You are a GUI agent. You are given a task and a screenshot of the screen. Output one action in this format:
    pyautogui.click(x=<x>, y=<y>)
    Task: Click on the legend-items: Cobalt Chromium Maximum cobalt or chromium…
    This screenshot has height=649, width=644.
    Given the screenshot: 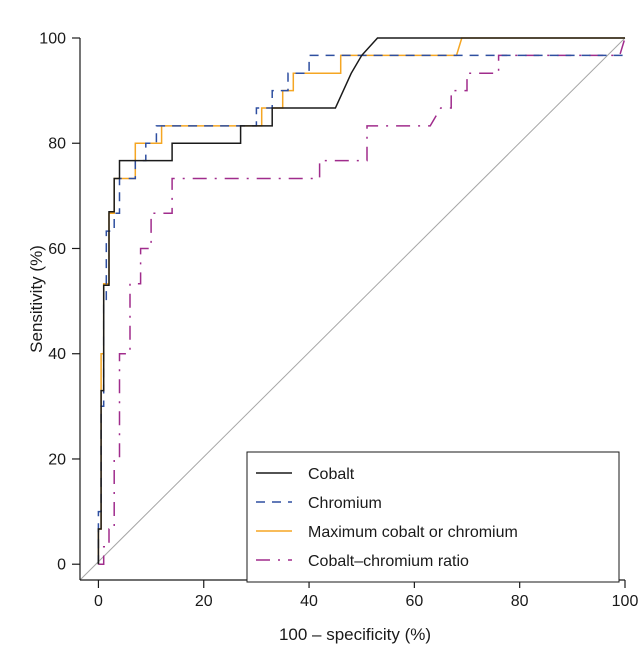 What is the action you would take?
    pyautogui.click(x=387, y=518)
    